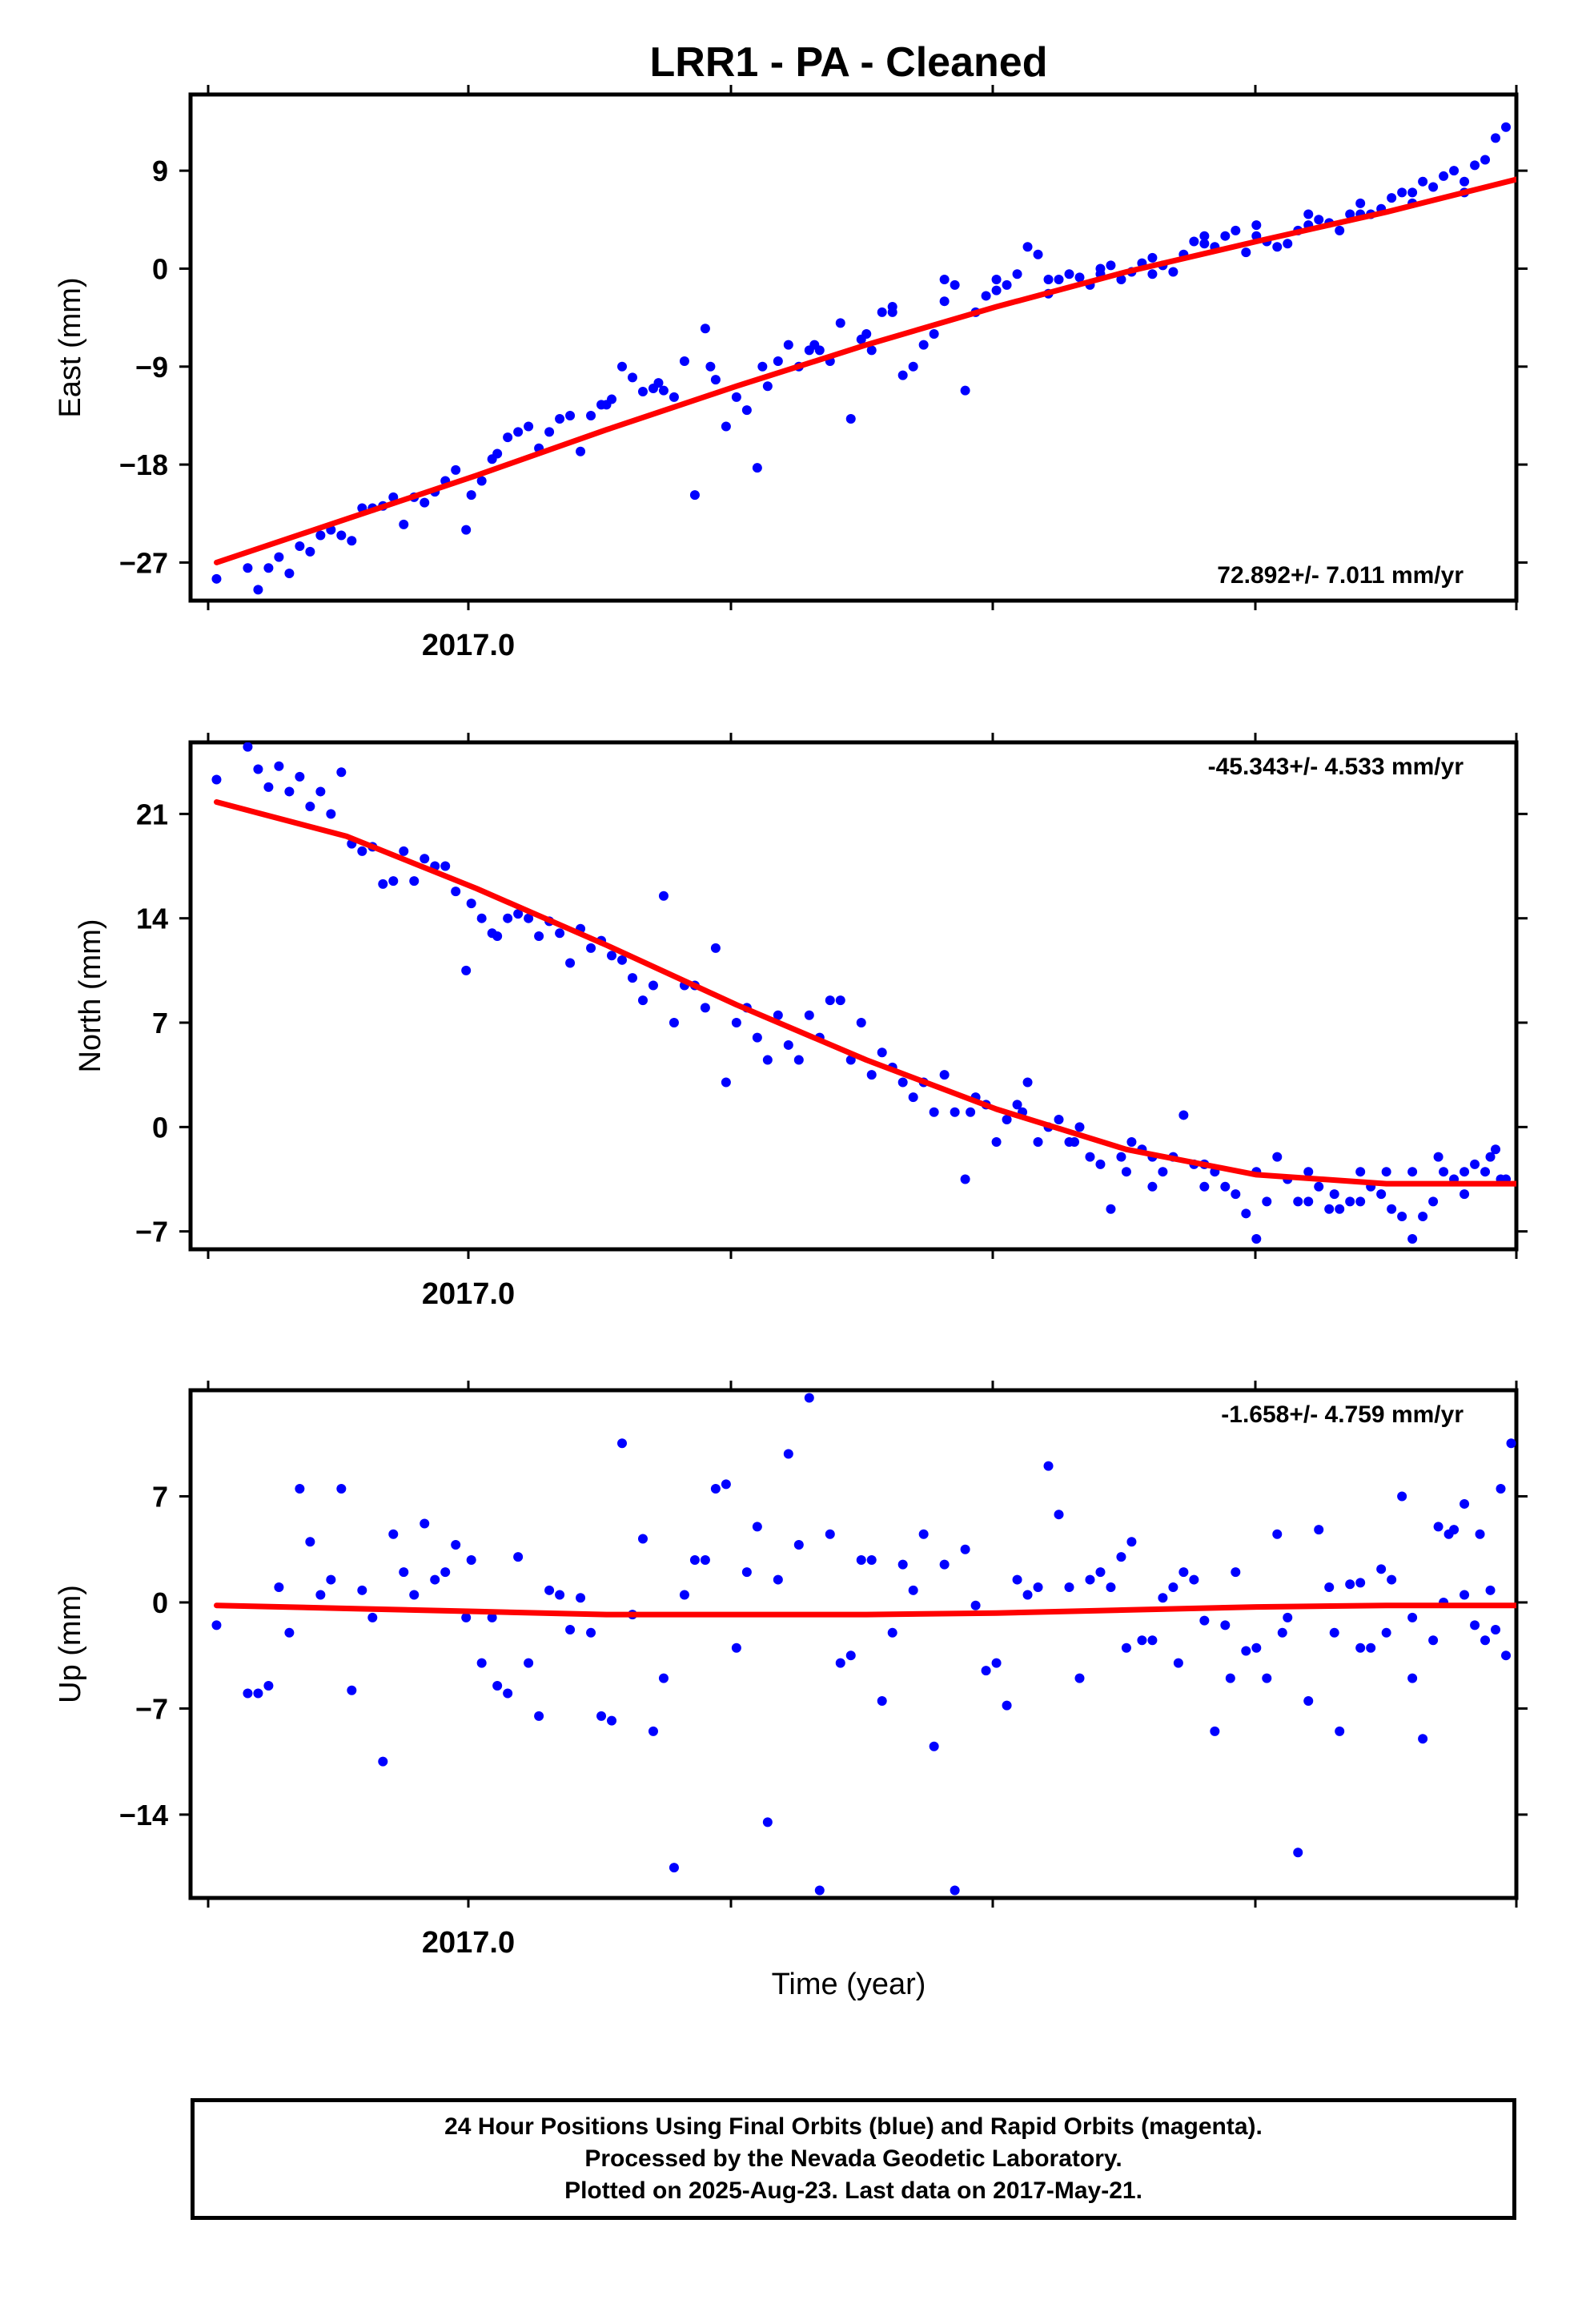 This screenshot has height=2324, width=1582. Describe the element at coordinates (160, 1023) in the screenshot. I see `y-tick-label: 7` at that location.